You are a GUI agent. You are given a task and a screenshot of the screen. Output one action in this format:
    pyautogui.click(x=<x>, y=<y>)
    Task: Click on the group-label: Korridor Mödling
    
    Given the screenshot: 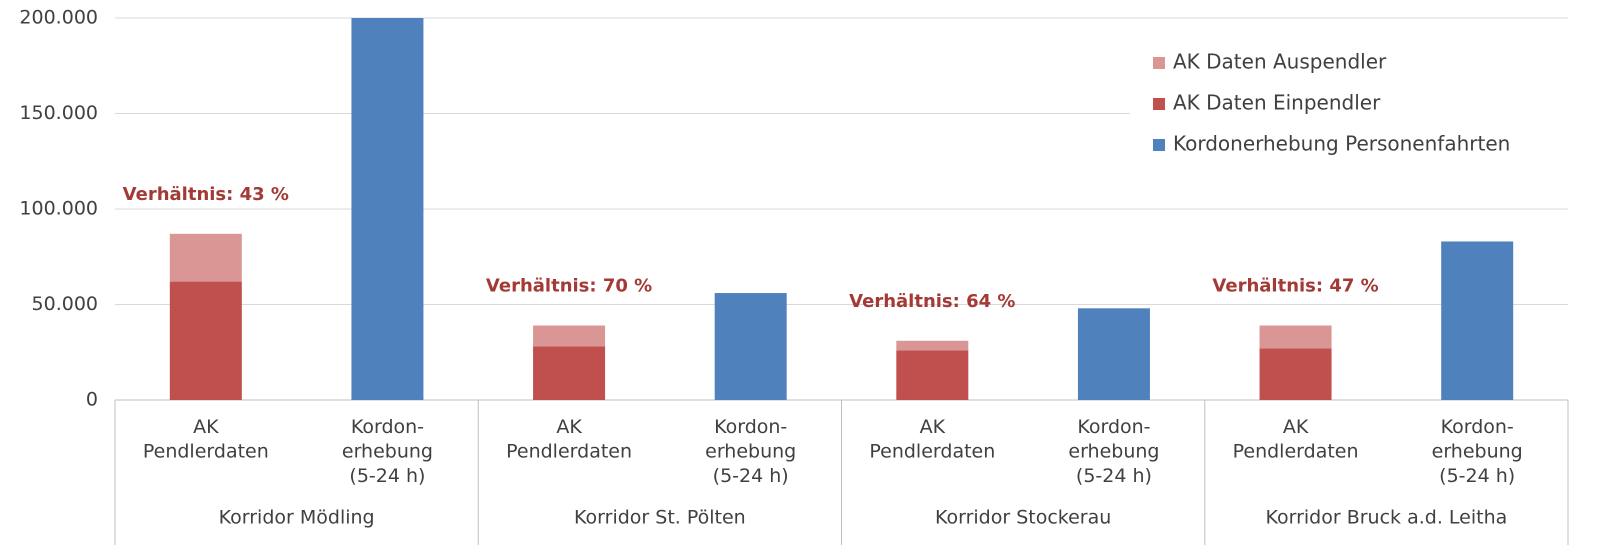 What is the action you would take?
    pyautogui.click(x=297, y=518)
    